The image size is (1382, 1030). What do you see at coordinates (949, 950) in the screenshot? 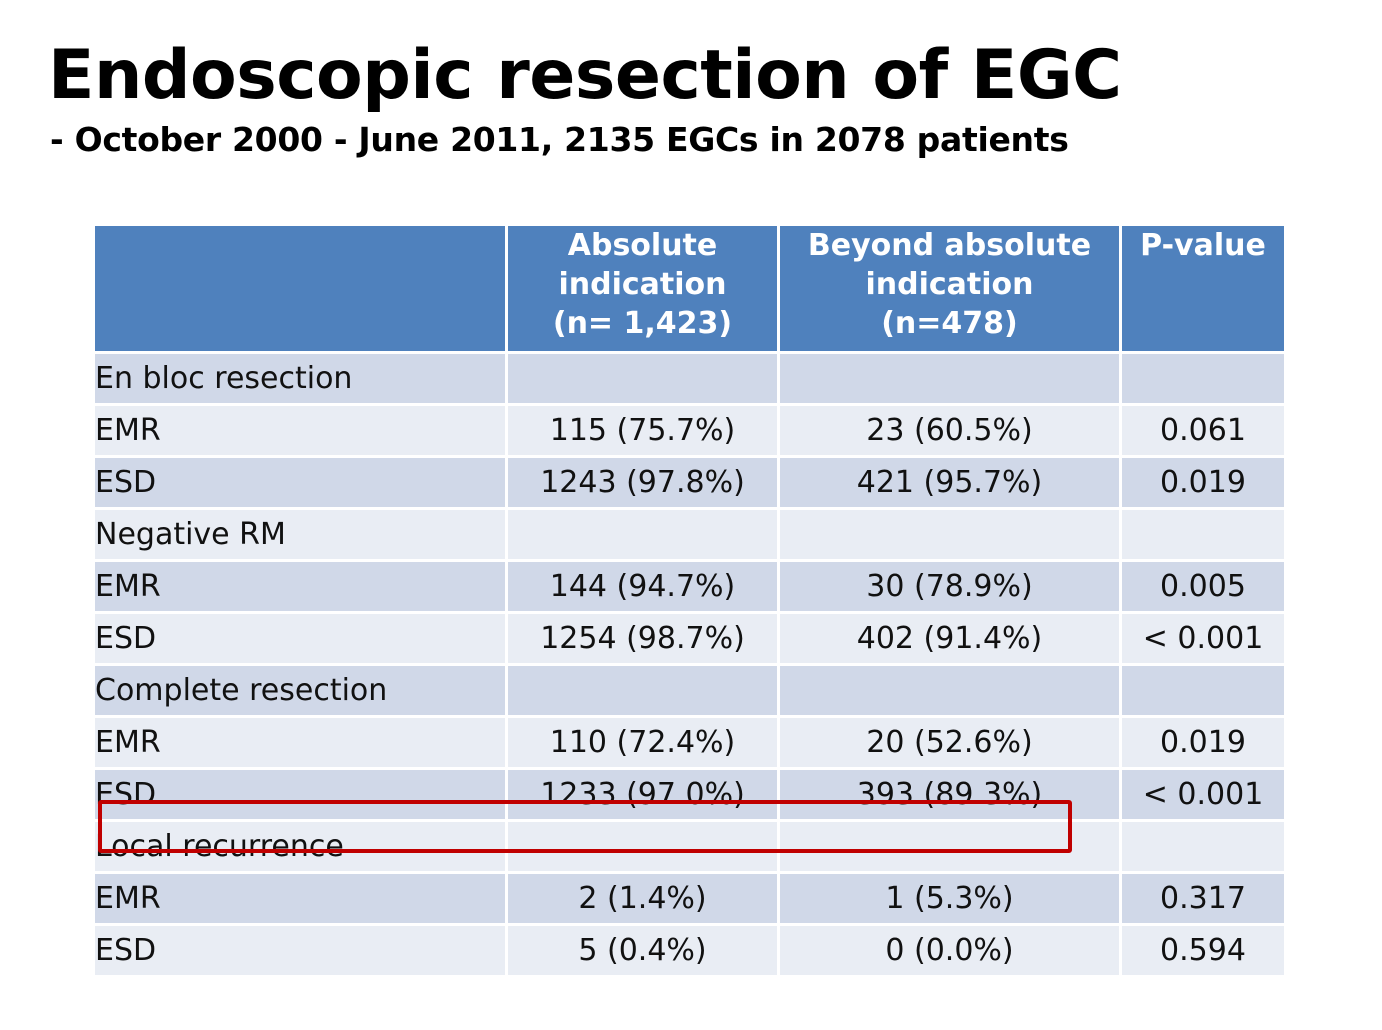
I see `cell-beyond: 0 (0.0%)` at bounding box center [949, 950].